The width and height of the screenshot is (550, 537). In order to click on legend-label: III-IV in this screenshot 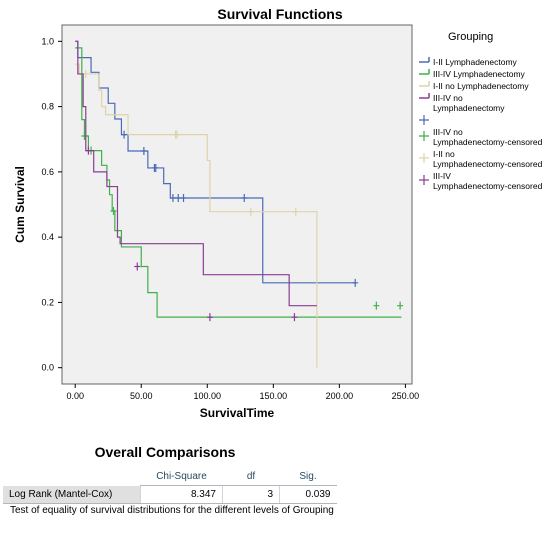, I will do `click(442, 176)`.